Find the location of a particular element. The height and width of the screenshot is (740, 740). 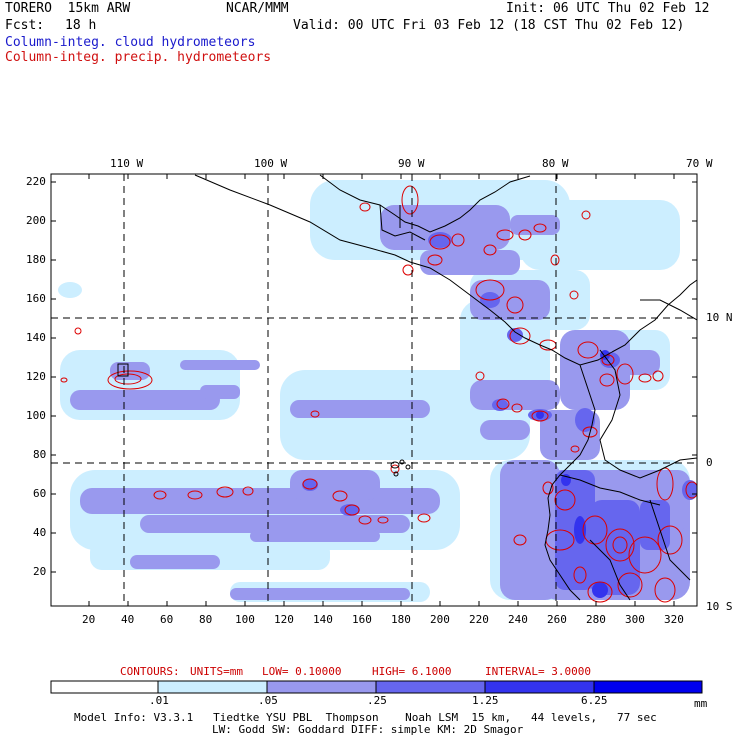

x-label: 180 is located at coordinates (401, 619).